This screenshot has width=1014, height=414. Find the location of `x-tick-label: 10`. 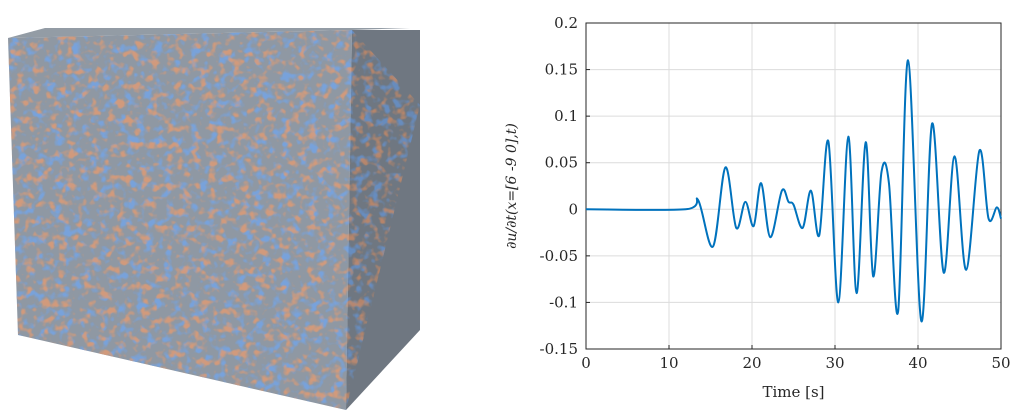

x-tick-label: 10 is located at coordinates (668, 363).